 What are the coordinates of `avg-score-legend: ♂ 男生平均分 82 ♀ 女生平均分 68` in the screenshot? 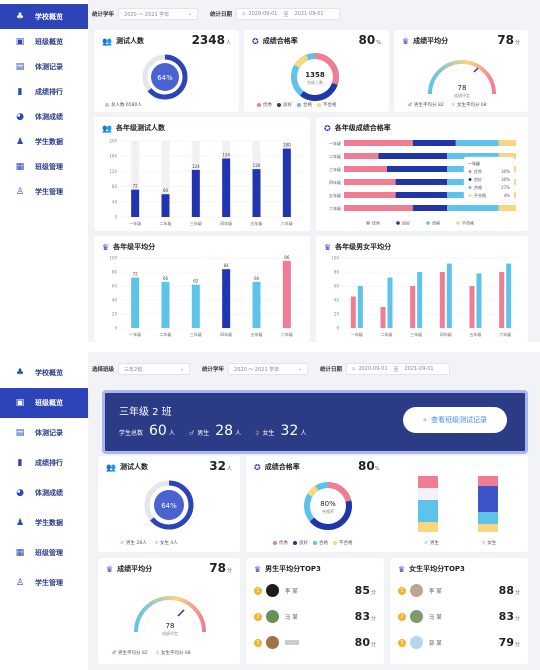 It's located at (447, 105).